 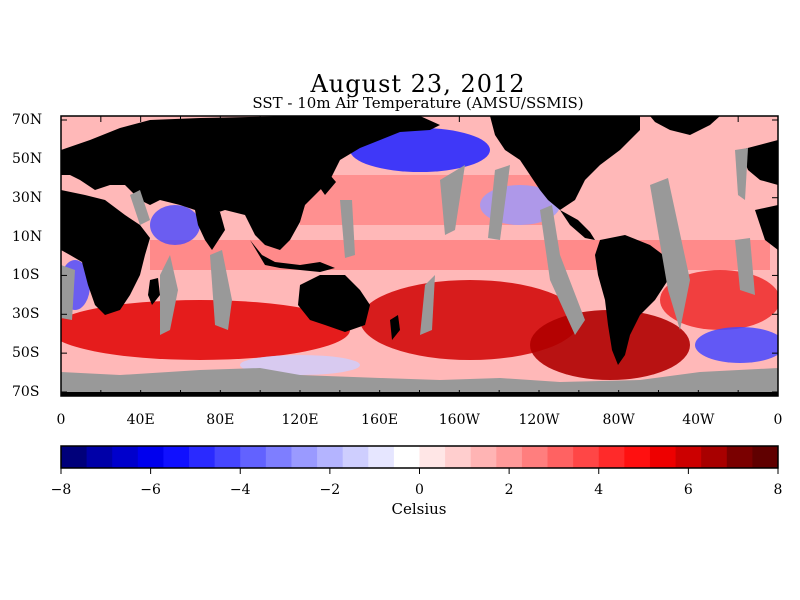 What do you see at coordinates (26, 275) in the screenshot?
I see `lat-label: 10S` at bounding box center [26, 275].